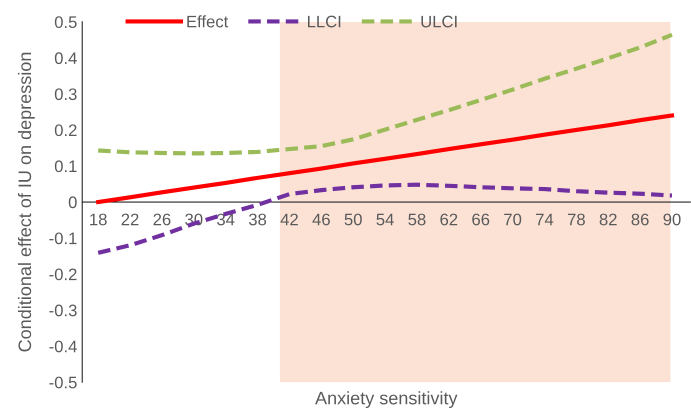 The width and height of the screenshot is (691, 420). What do you see at coordinates (65, 130) in the screenshot?
I see `y-tick-label: 0.2` at bounding box center [65, 130].